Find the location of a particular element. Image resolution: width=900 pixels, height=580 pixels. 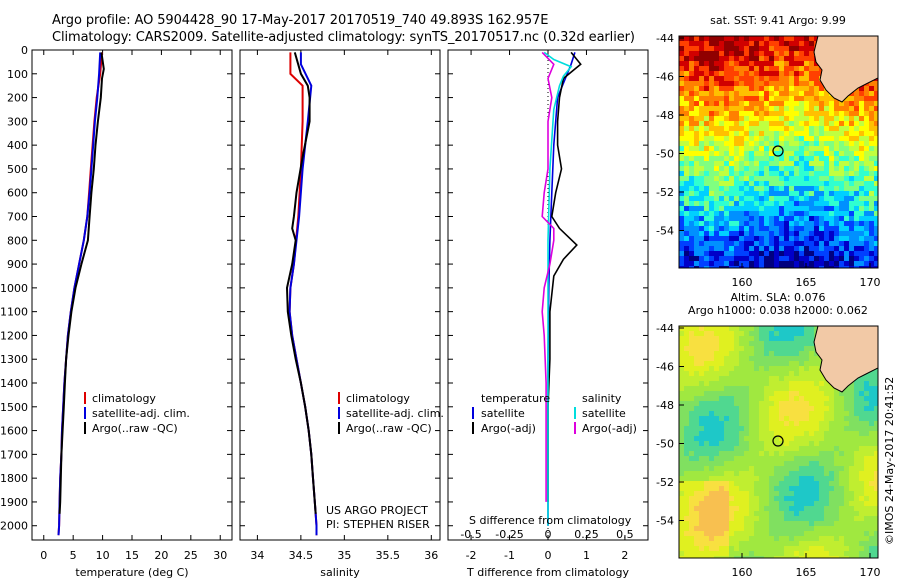

map-lon-label: 170 is located at coordinates (870, 572).